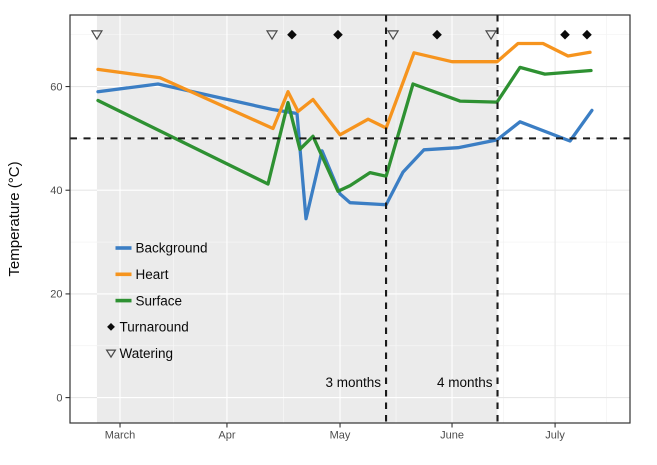  Describe the element at coordinates (172, 248) in the screenshot. I see `legend-item-label: Background` at that location.